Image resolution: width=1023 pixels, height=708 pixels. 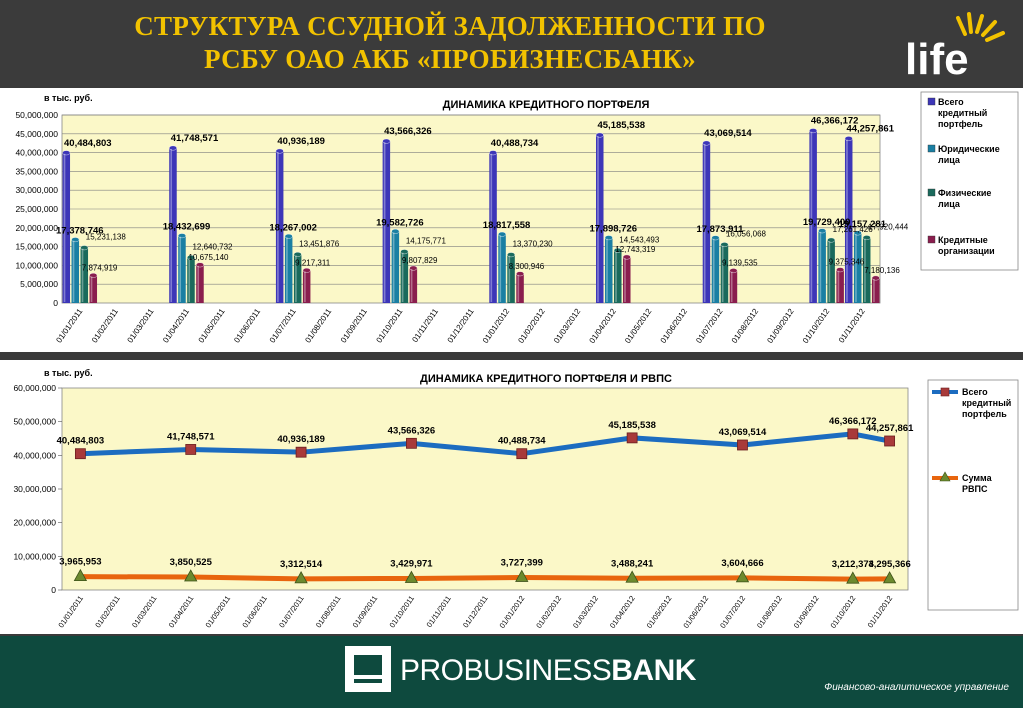 What do you see at coordinates (36, 171) in the screenshot?
I see `y-tick-label: 35,000,000` at bounding box center [36, 171].